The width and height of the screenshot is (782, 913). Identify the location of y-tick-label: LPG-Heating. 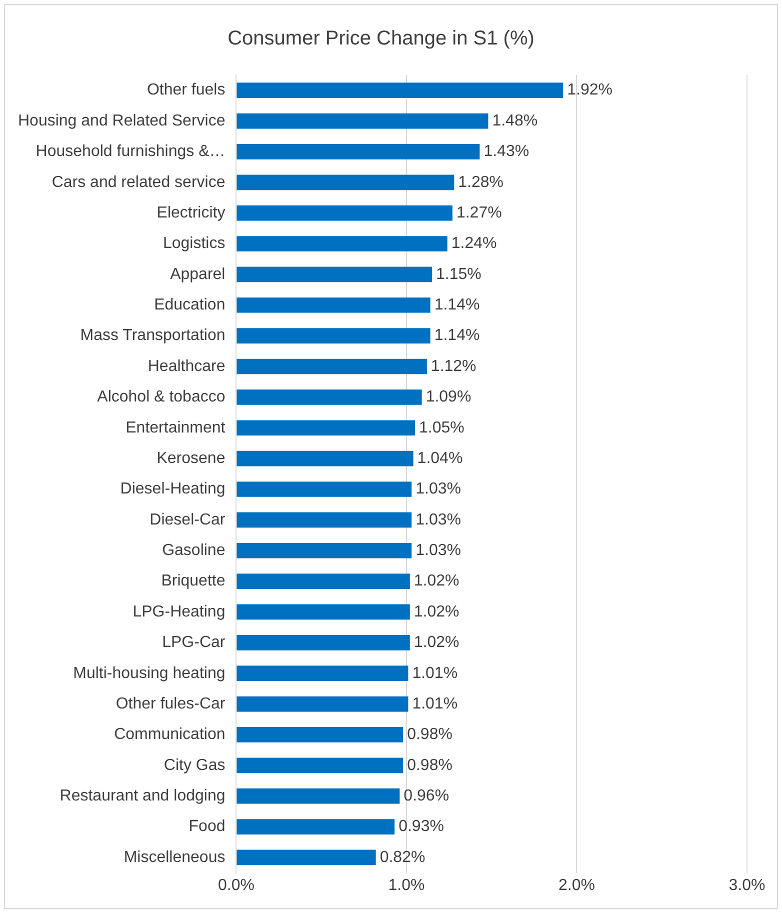
(179, 611).